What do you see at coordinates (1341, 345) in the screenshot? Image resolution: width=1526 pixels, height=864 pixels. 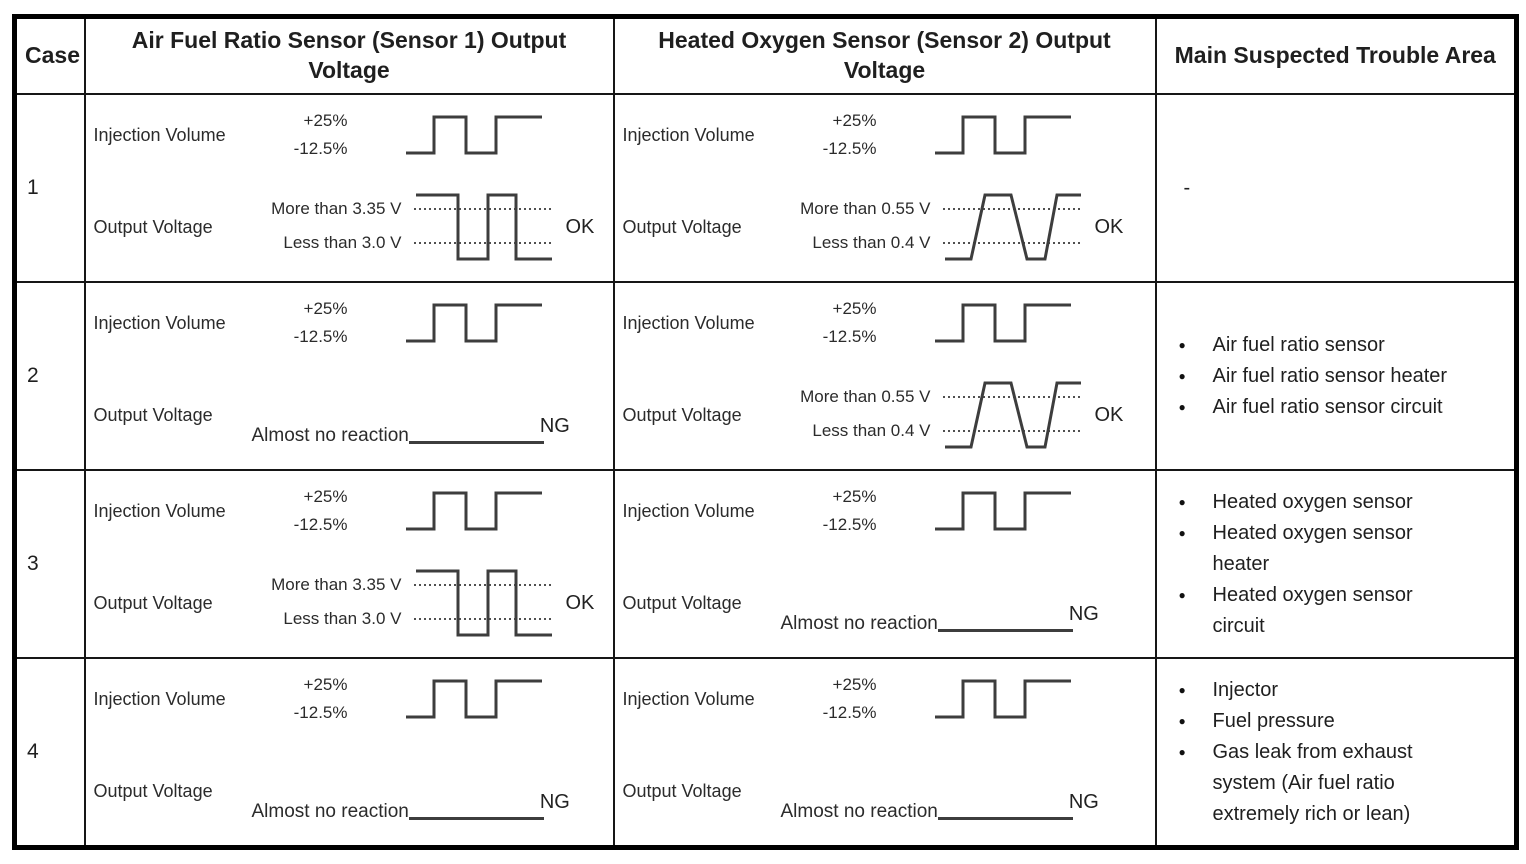 I see `trouble-item: ● Air fuel ratio sensor` at bounding box center [1341, 345].